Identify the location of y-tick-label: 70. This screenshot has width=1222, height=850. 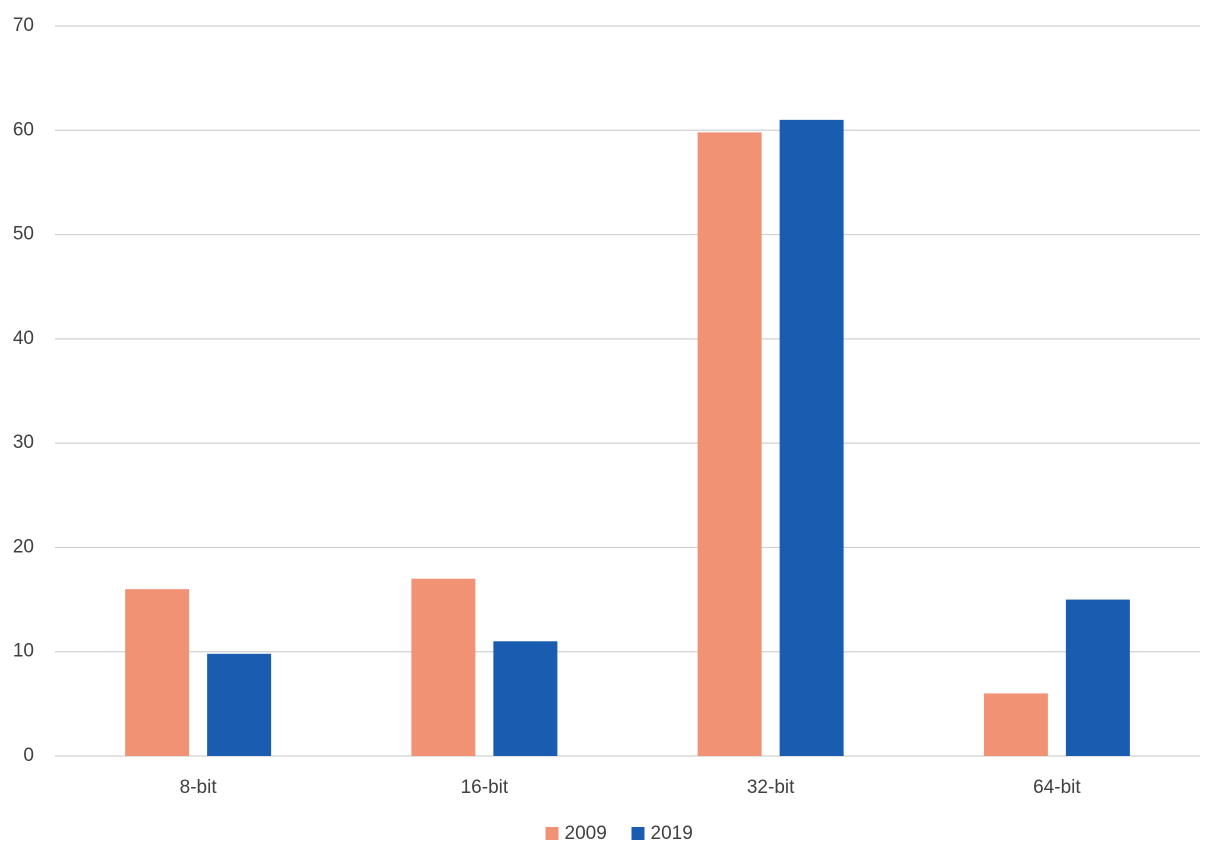
(23, 25).